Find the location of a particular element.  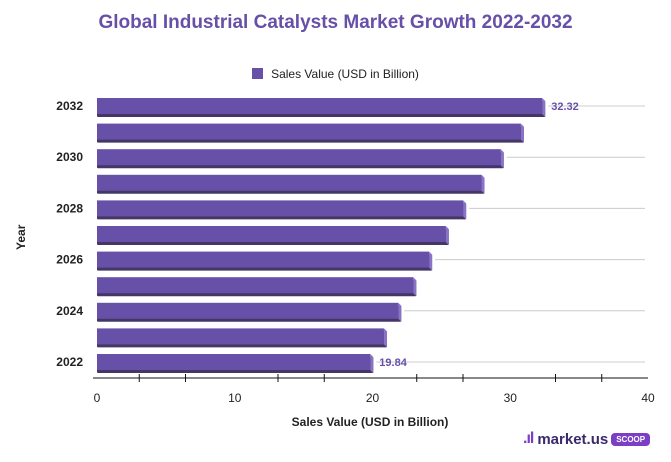

y-tick-label: 2030 is located at coordinates (69, 157).